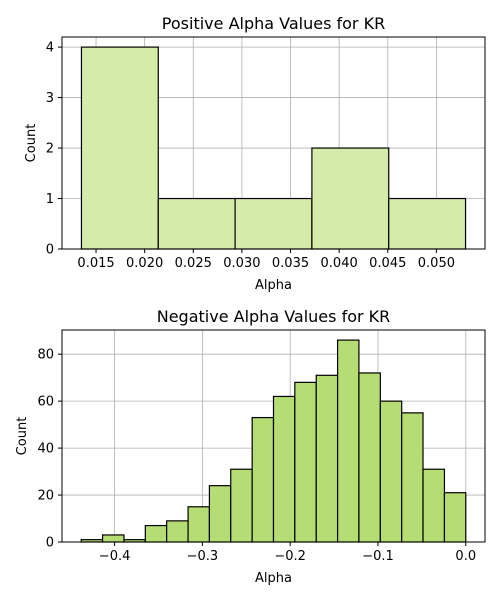  I want to click on x-tick-label: −0.3, so click(203, 556).